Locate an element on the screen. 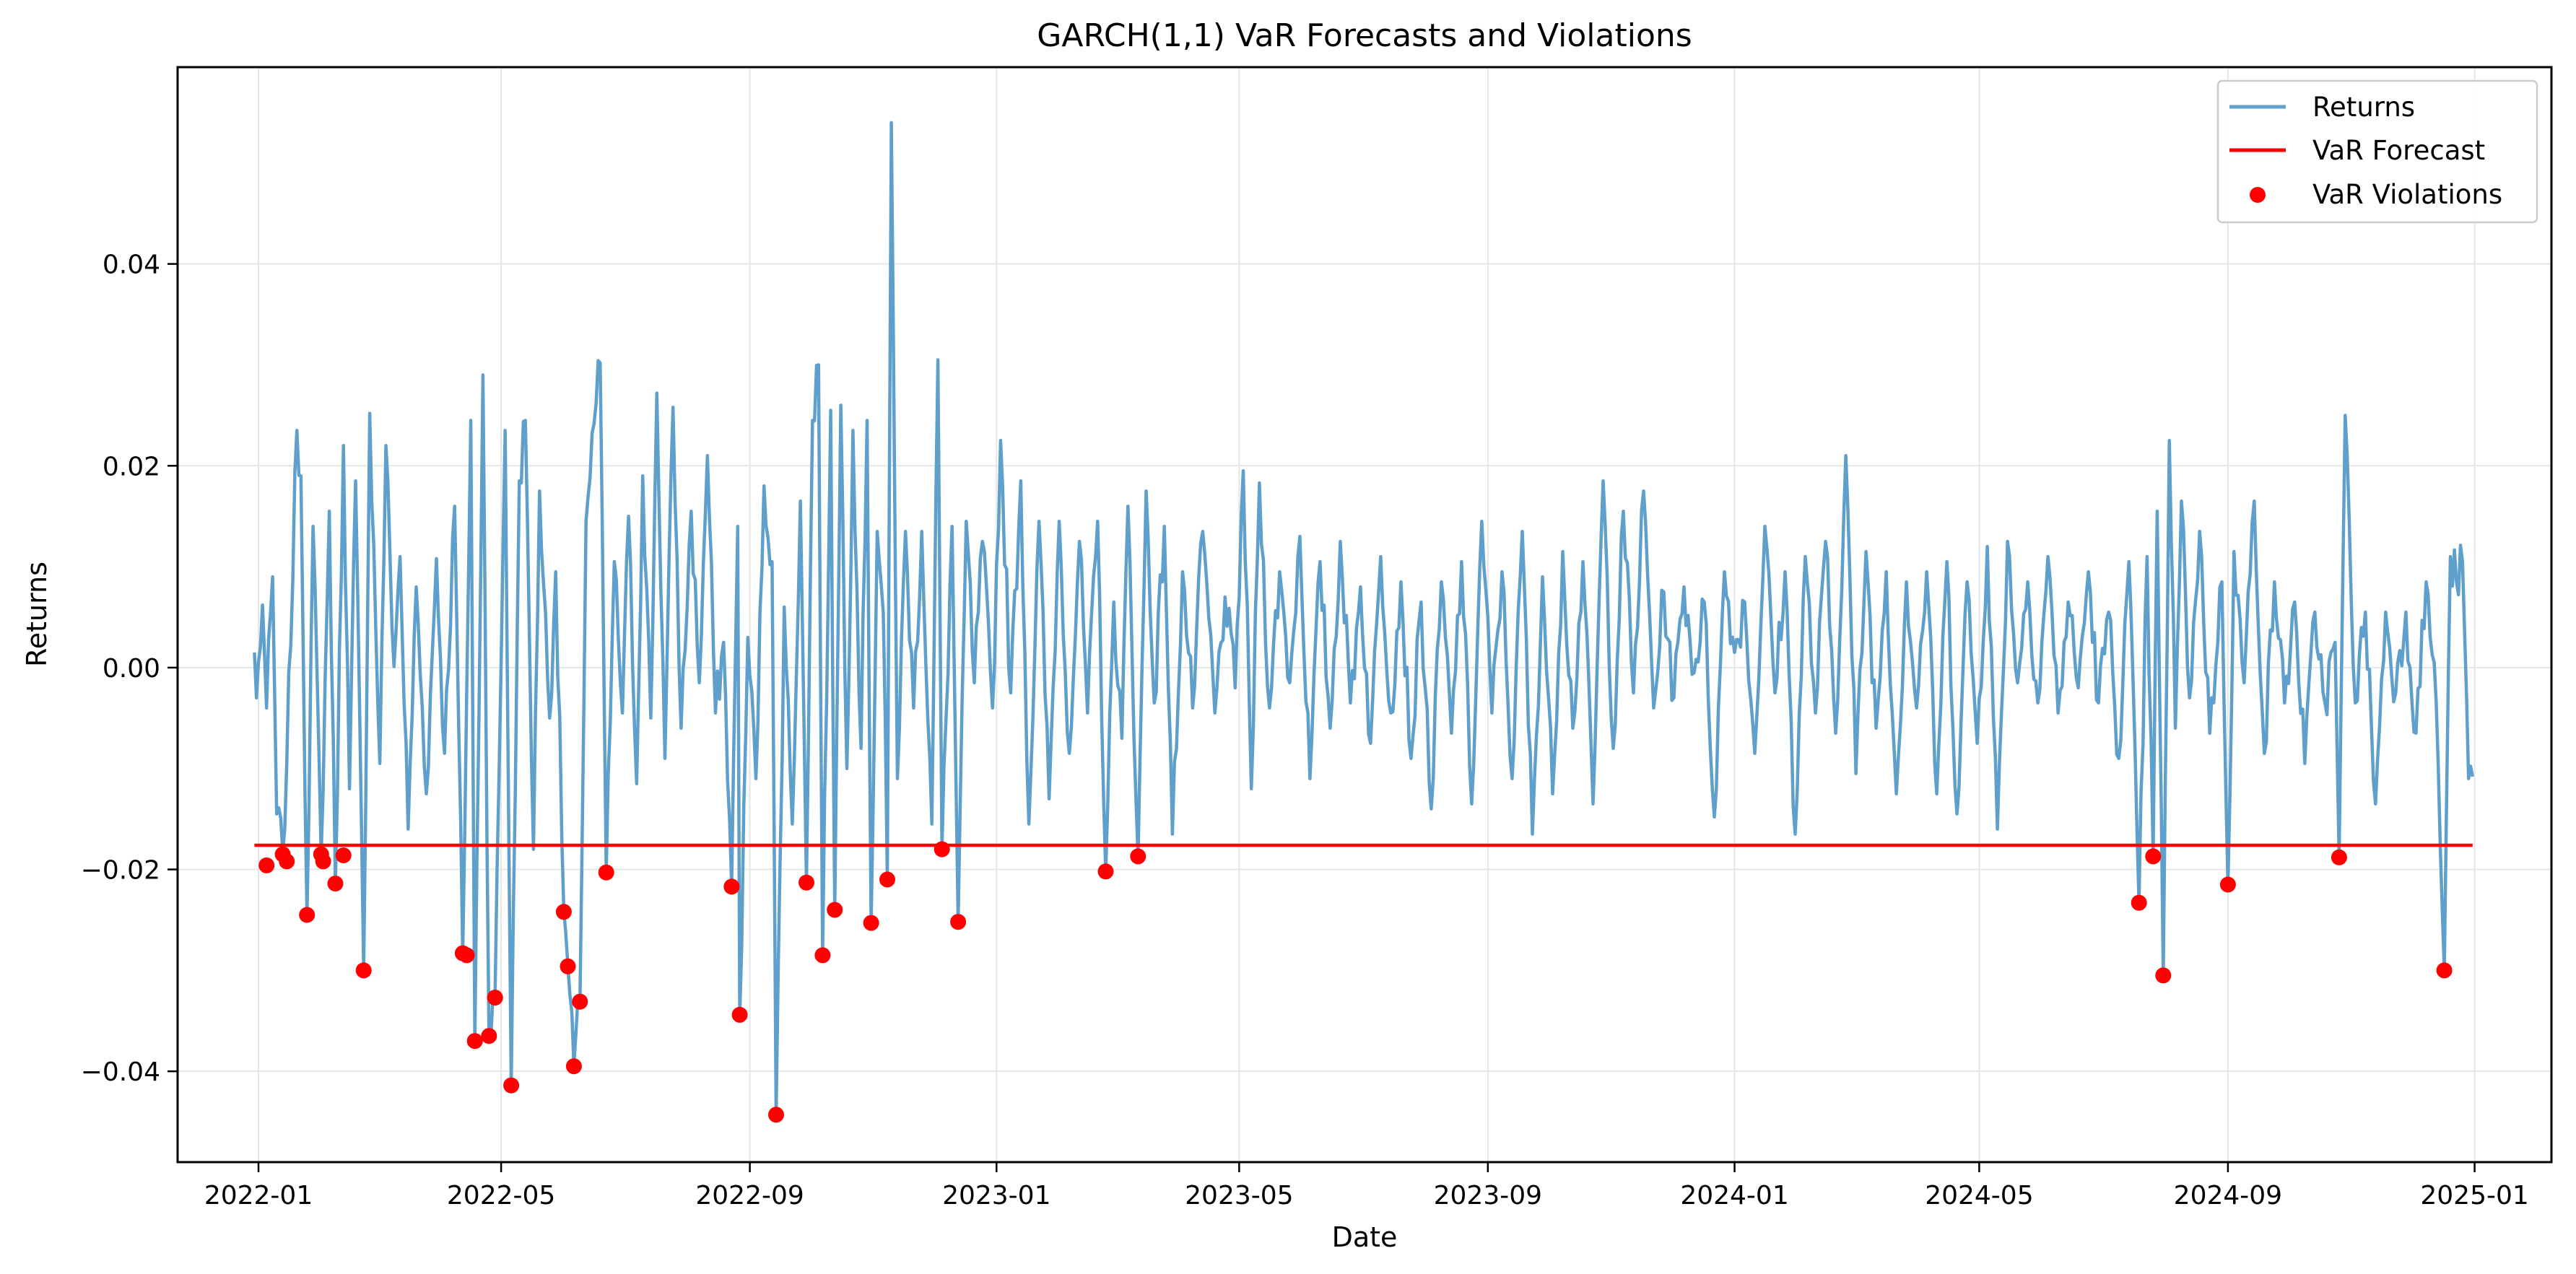 The height and width of the screenshot is (1274, 2576). x-tick-label: 2023-01 is located at coordinates (996, 1195).